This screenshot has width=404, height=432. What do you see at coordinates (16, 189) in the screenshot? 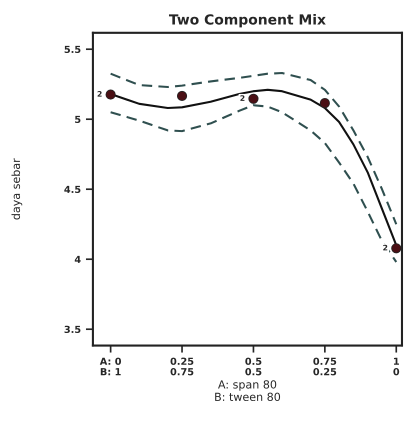
I see `y-axis-title: daya sebar` at bounding box center [16, 189].